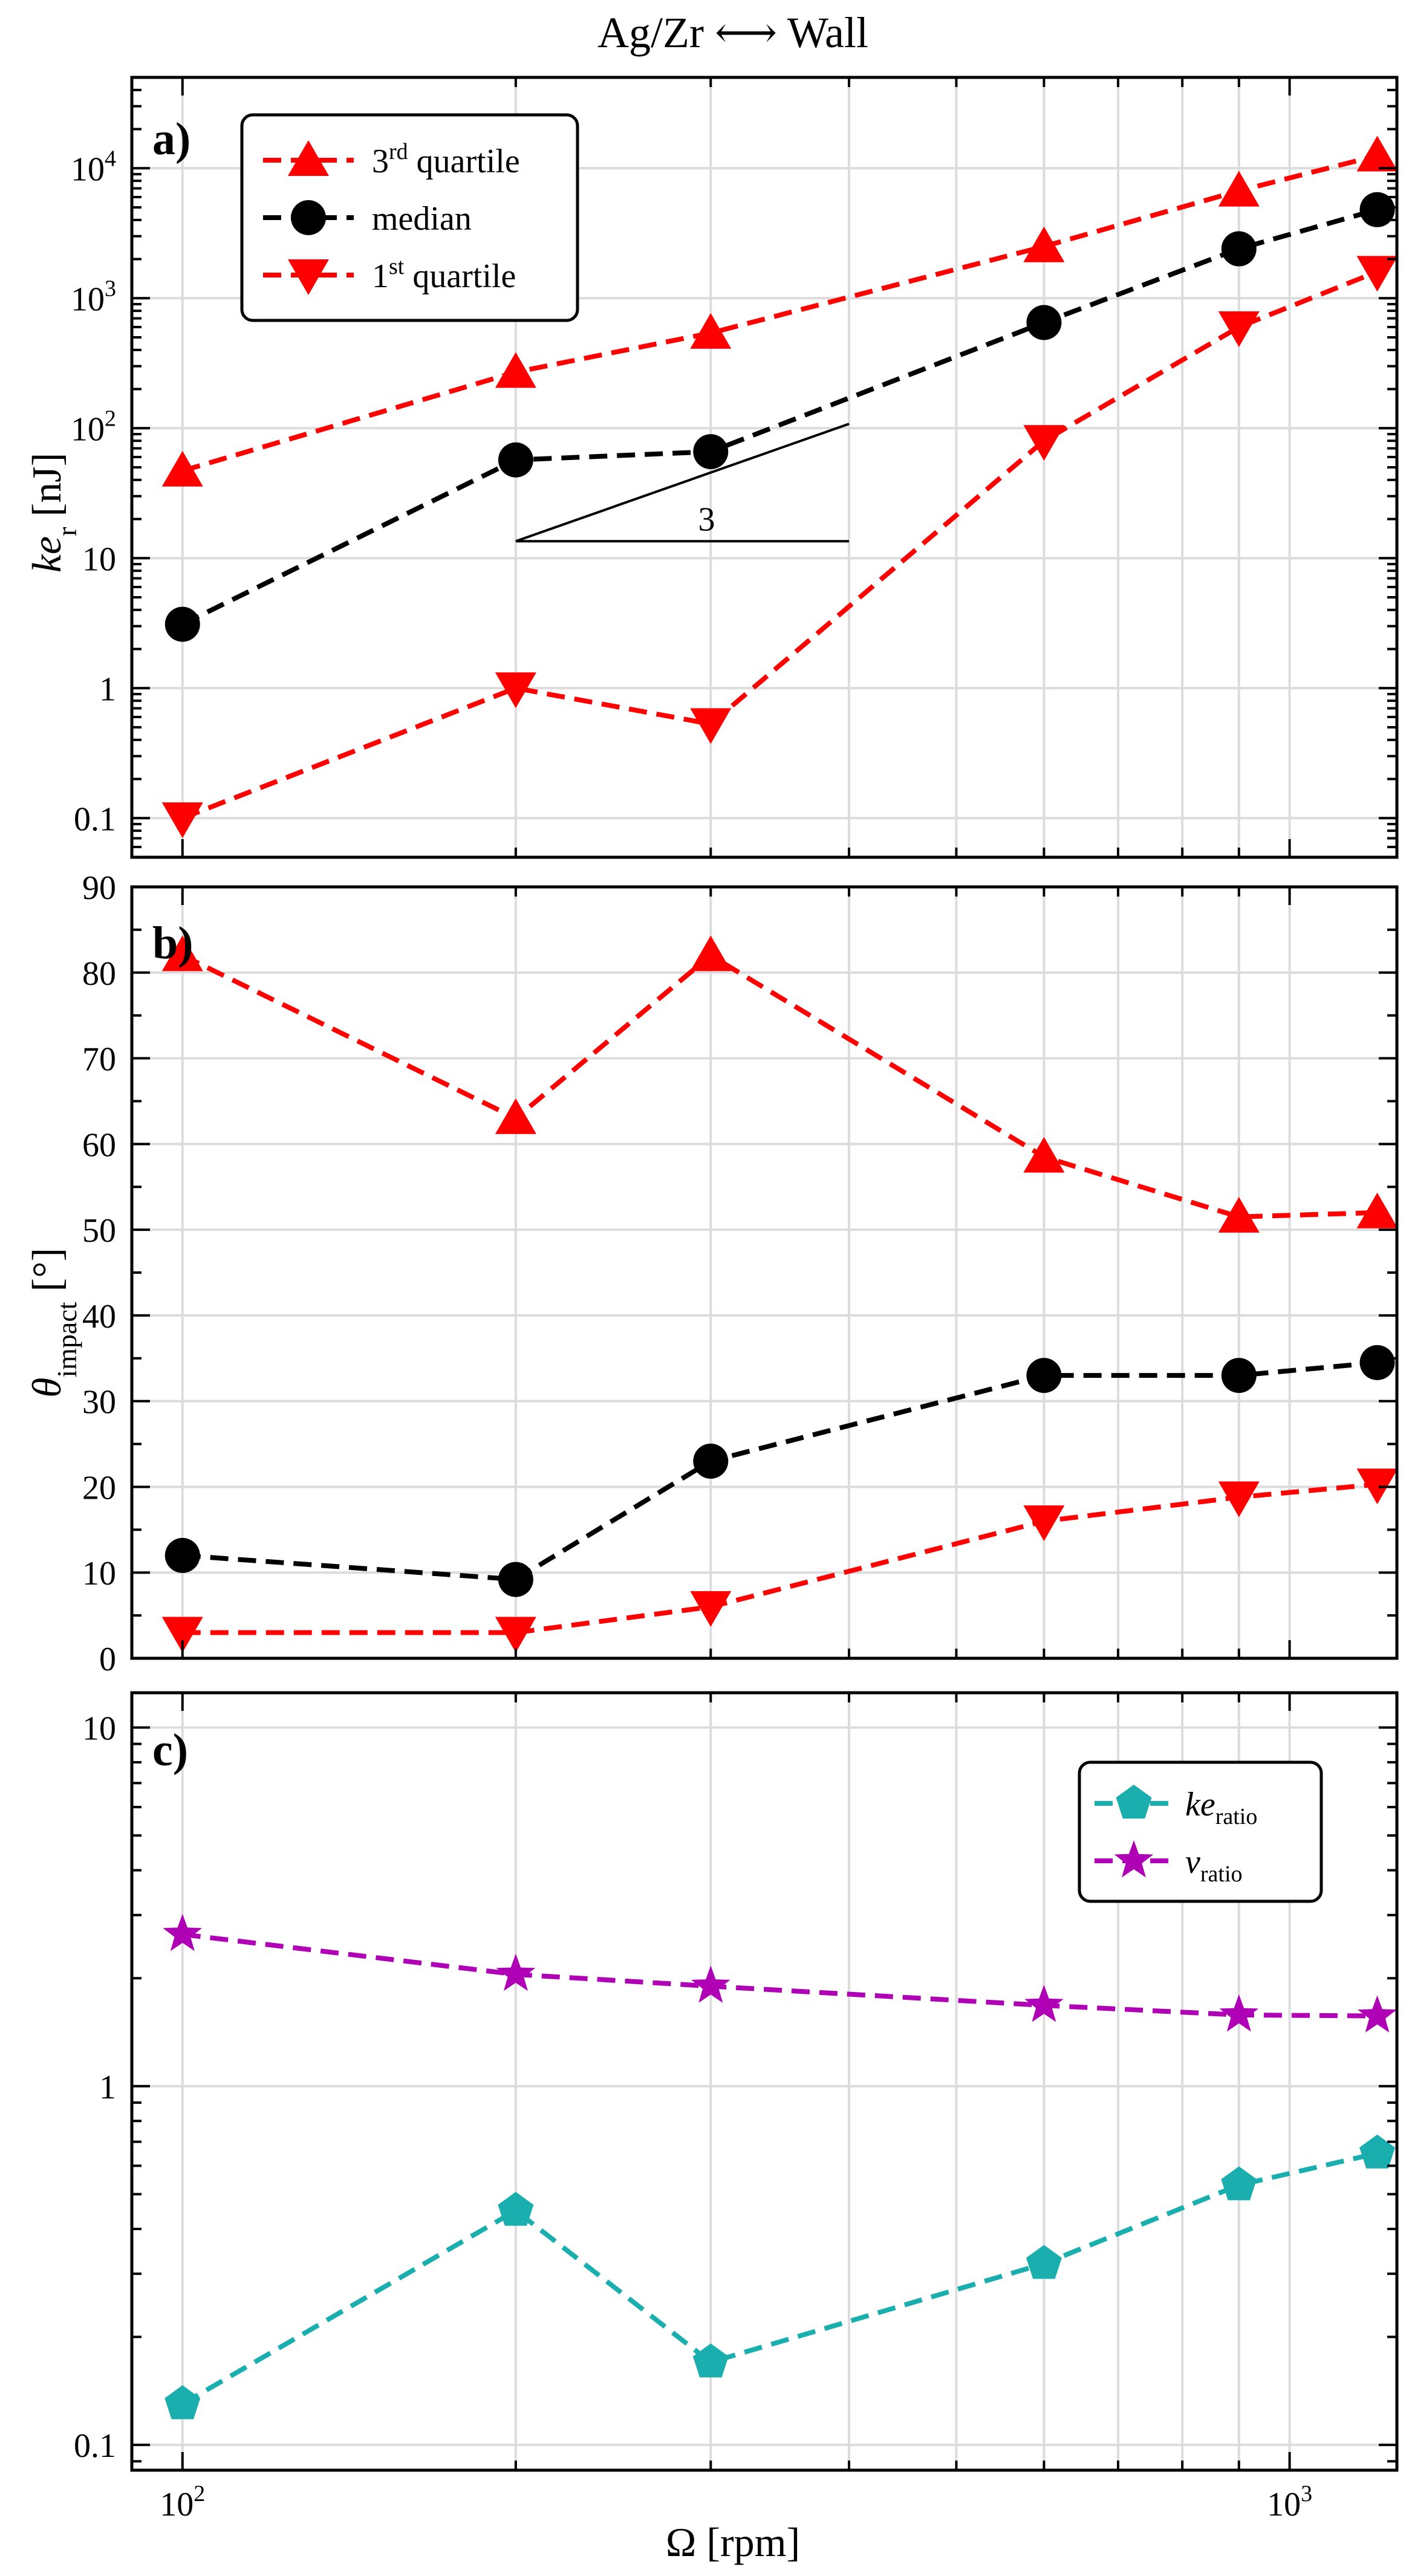  I want to click on panel-a-label: a), so click(171, 139).